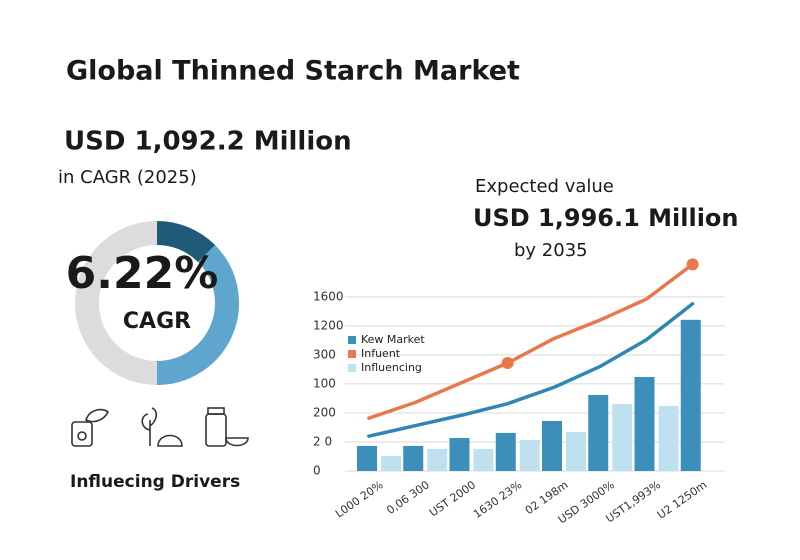 This screenshot has width=800, height=560. What do you see at coordinates (544, 186) in the screenshot?
I see `expected-label: Expected value` at bounding box center [544, 186].